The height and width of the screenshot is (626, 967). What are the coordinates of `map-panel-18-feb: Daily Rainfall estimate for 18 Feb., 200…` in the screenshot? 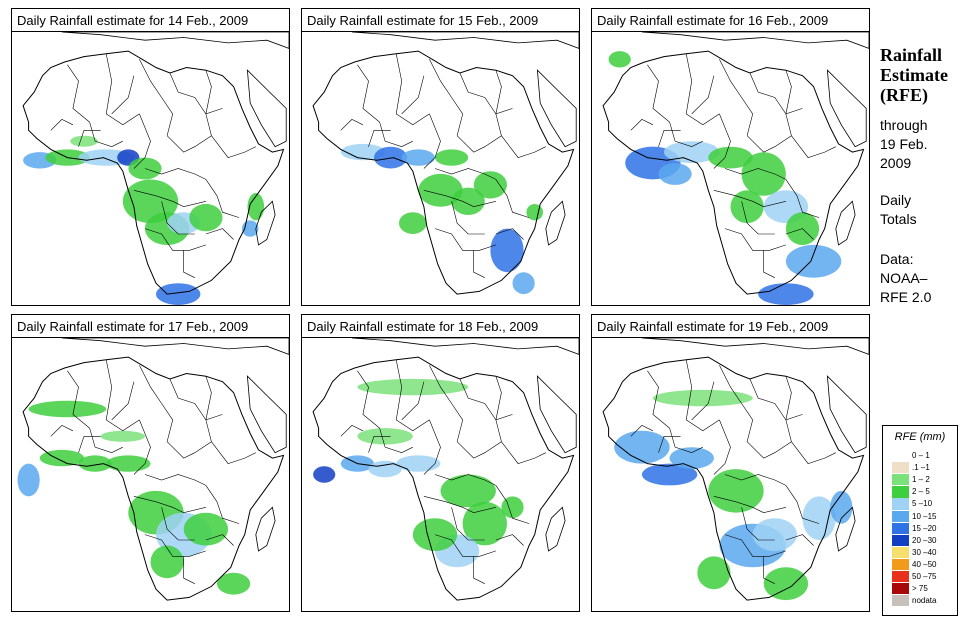 It's located at (440, 463).